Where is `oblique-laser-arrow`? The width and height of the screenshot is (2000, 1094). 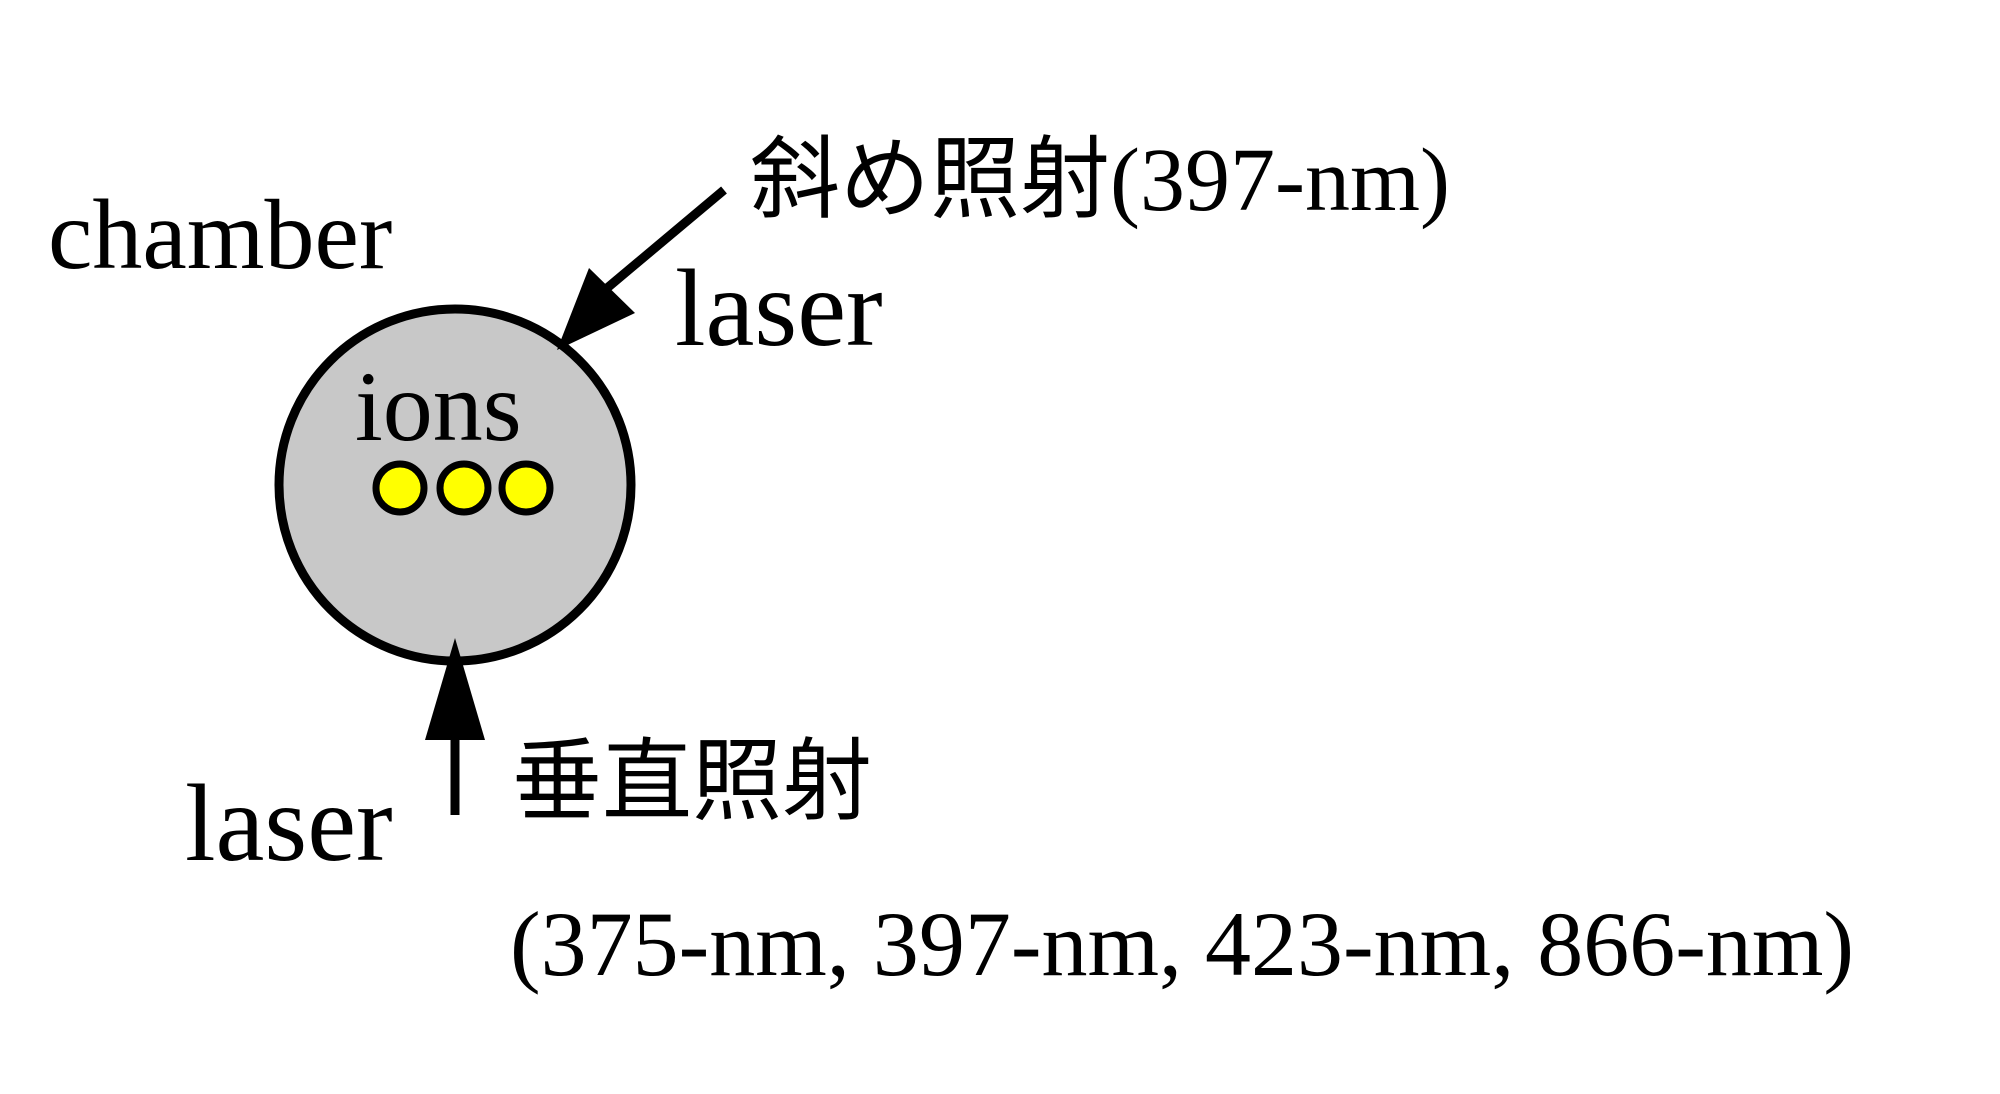 oblique-laser-arrow is located at coordinates (642, 268).